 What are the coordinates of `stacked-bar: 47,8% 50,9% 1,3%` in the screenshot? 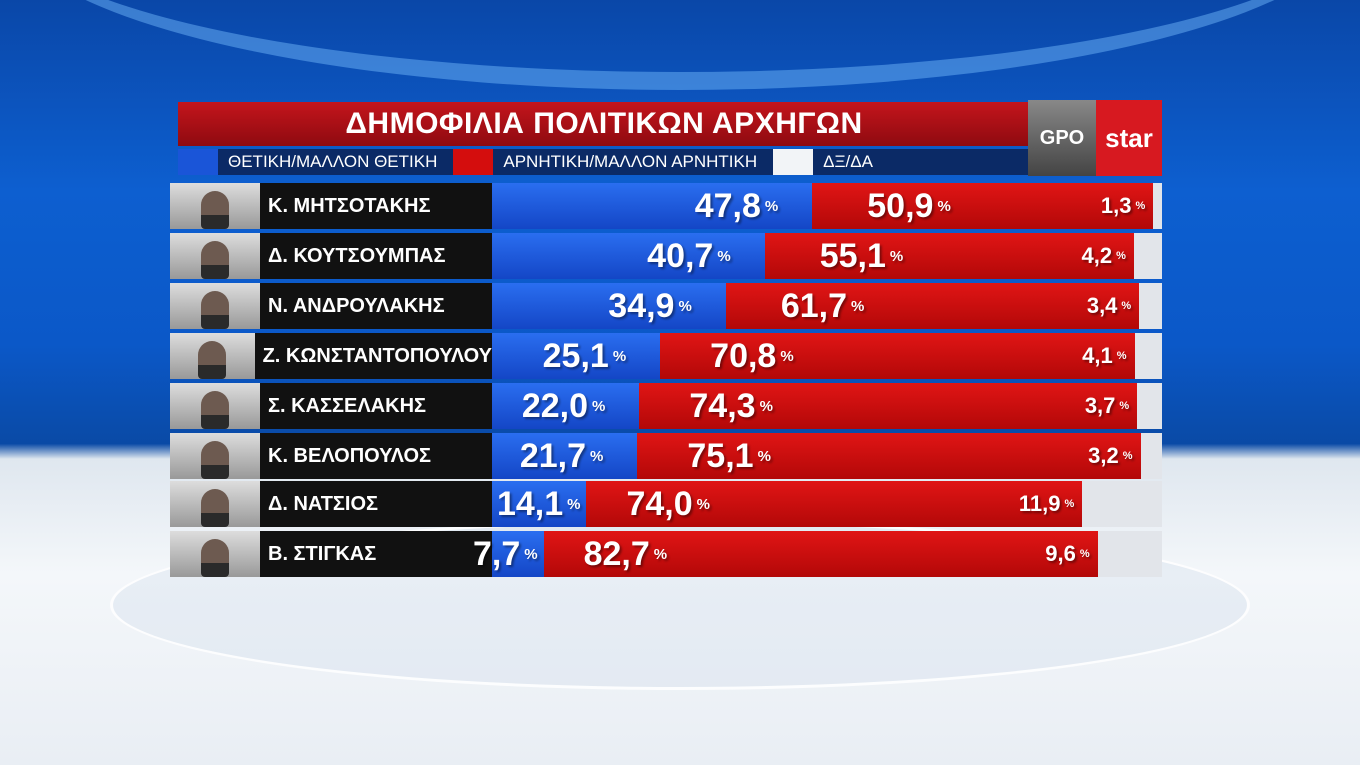 It's located at (827, 206).